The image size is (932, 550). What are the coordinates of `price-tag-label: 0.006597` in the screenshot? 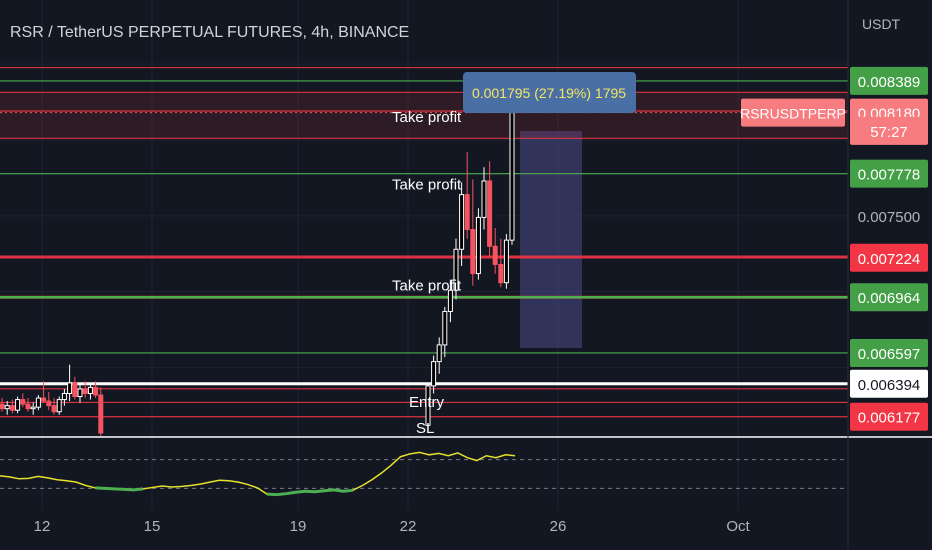 It's located at (889, 354).